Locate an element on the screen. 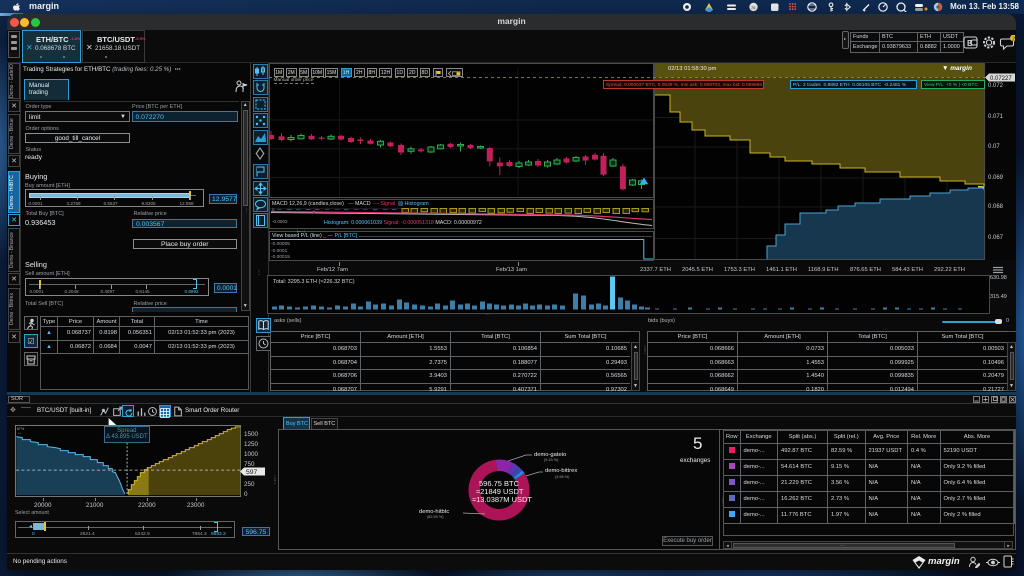 This screenshot has height=576, width=1024. svg-text: 0.07227 is located at coordinates (1001, 79).